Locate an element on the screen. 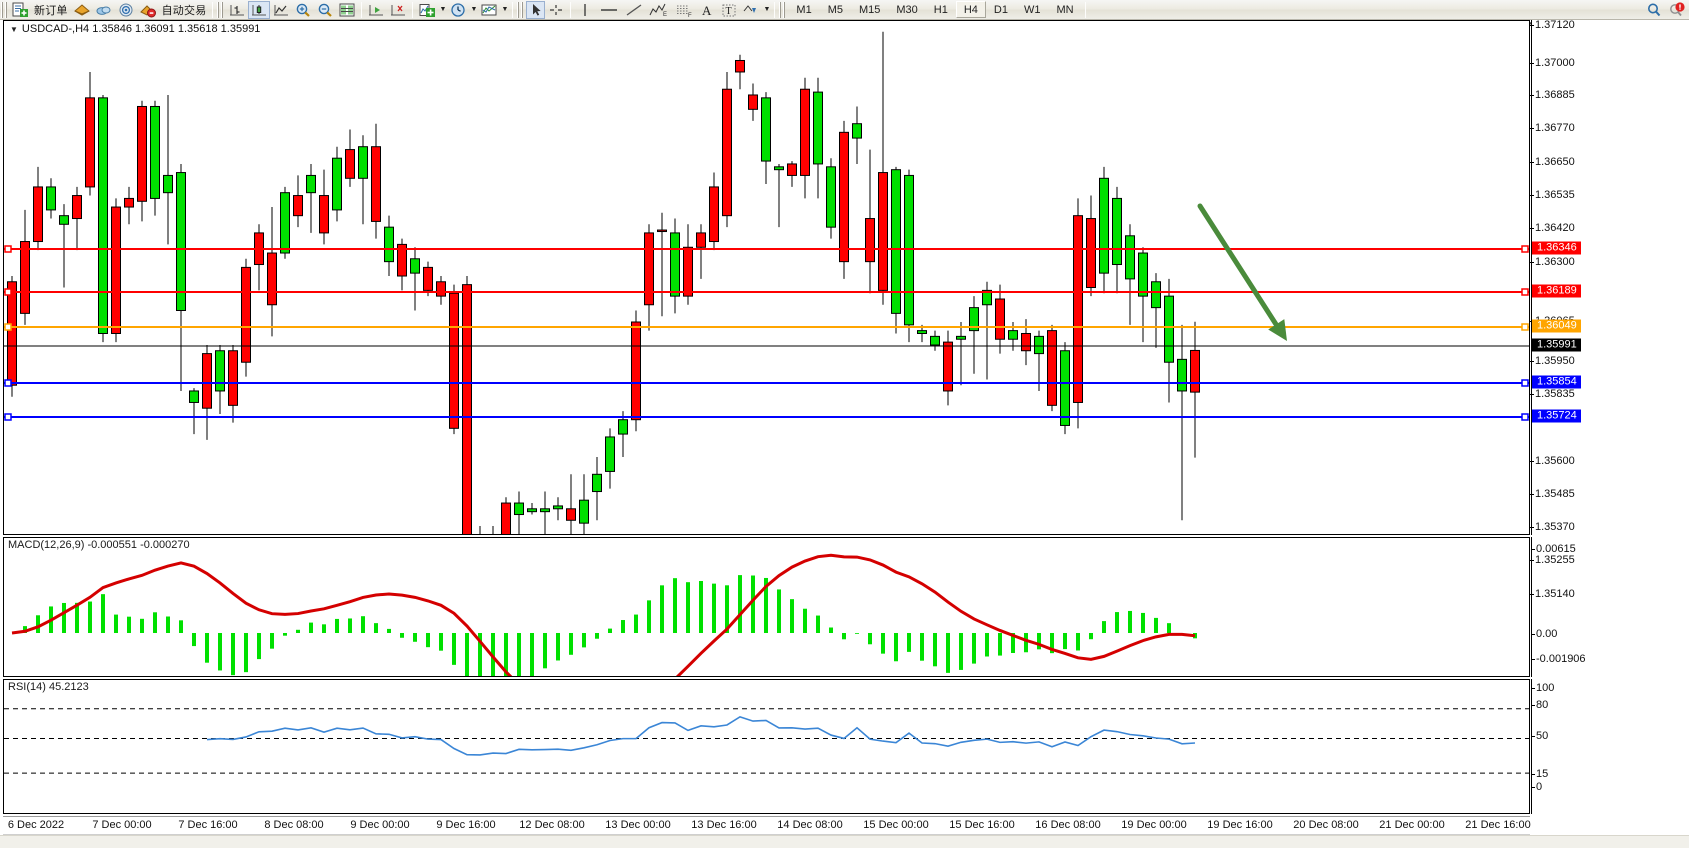  autotrading-icon is located at coordinates (148, 10).